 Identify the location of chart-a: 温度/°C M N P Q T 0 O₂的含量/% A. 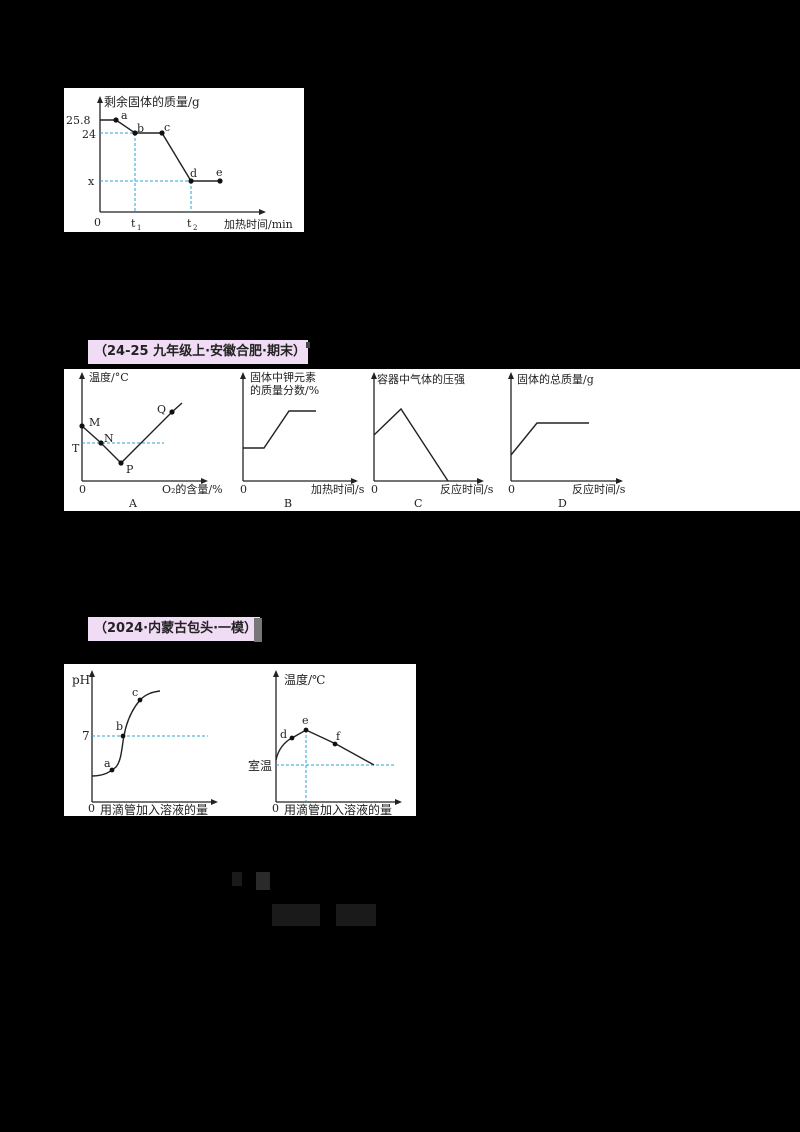
(147, 440).